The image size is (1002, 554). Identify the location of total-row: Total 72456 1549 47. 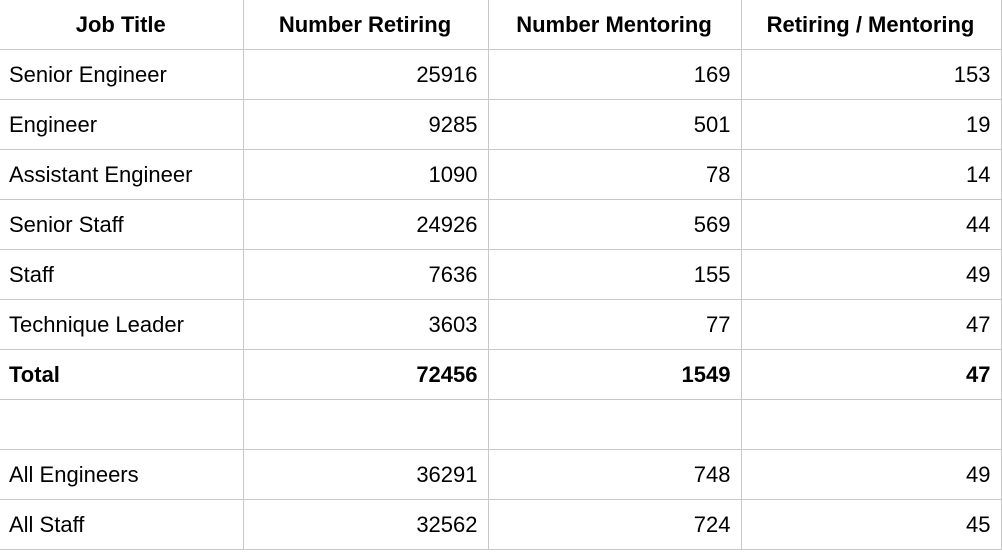
(501, 374).